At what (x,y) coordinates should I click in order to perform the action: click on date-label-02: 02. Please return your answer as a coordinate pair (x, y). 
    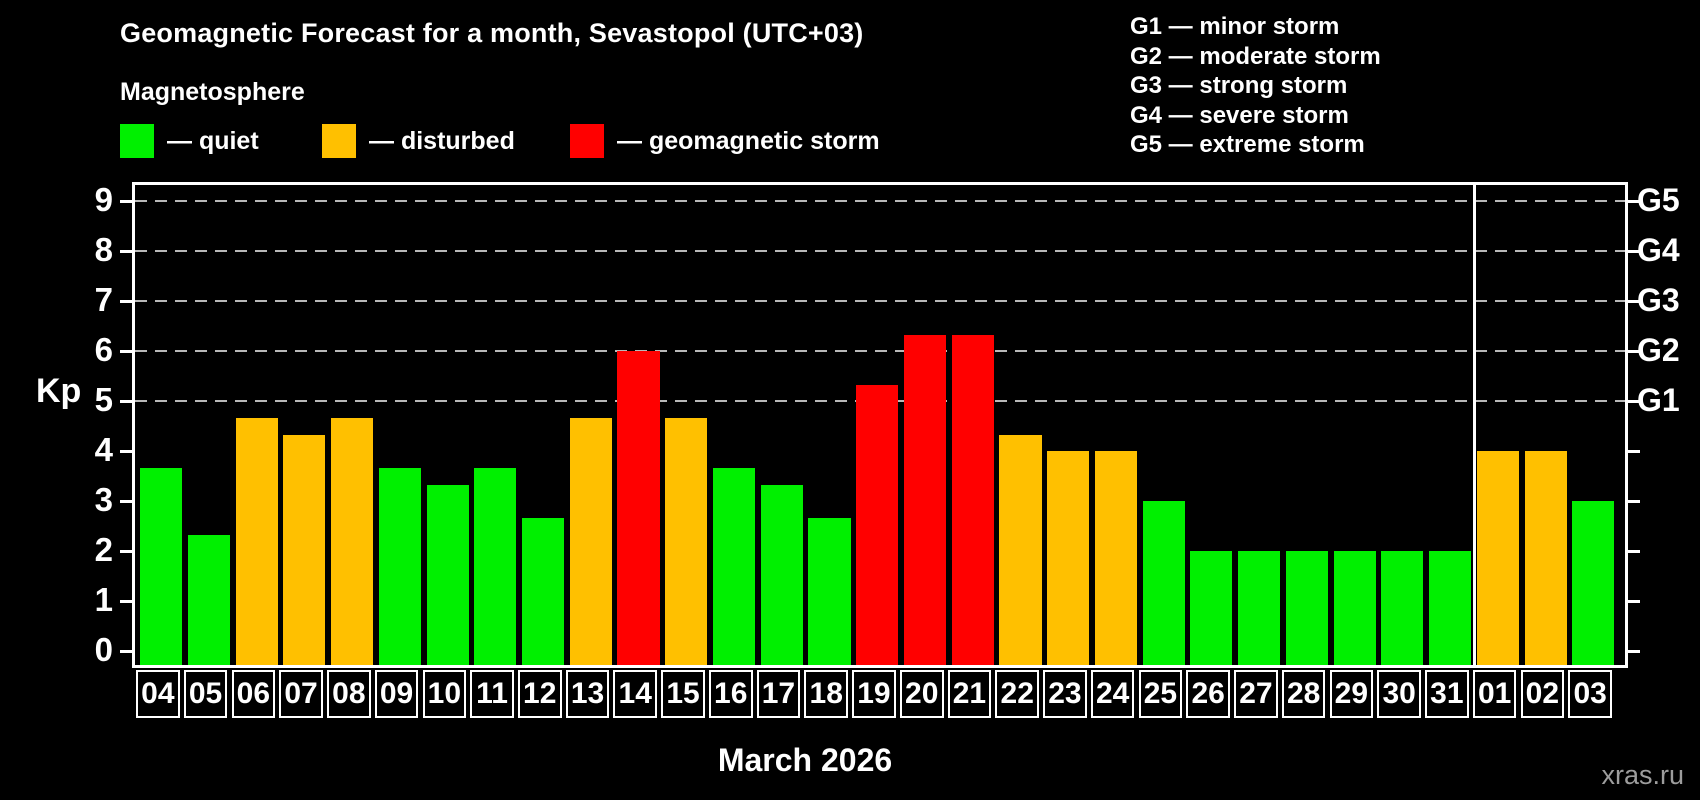
    Looking at the image, I should click on (1542, 694).